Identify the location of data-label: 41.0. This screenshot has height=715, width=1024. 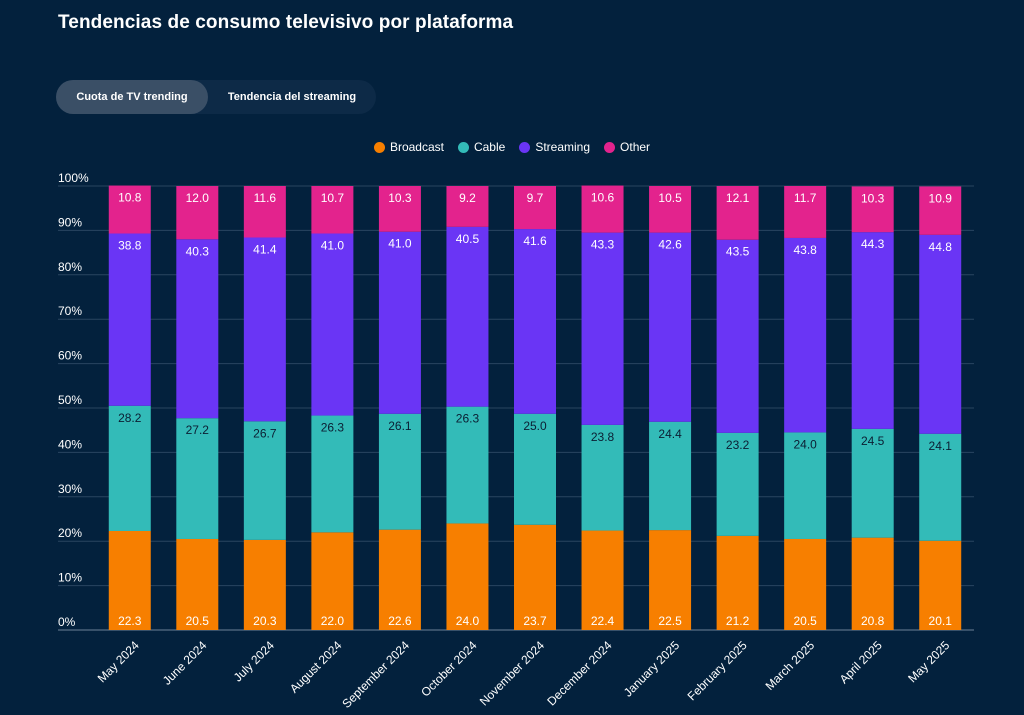
(400, 244).